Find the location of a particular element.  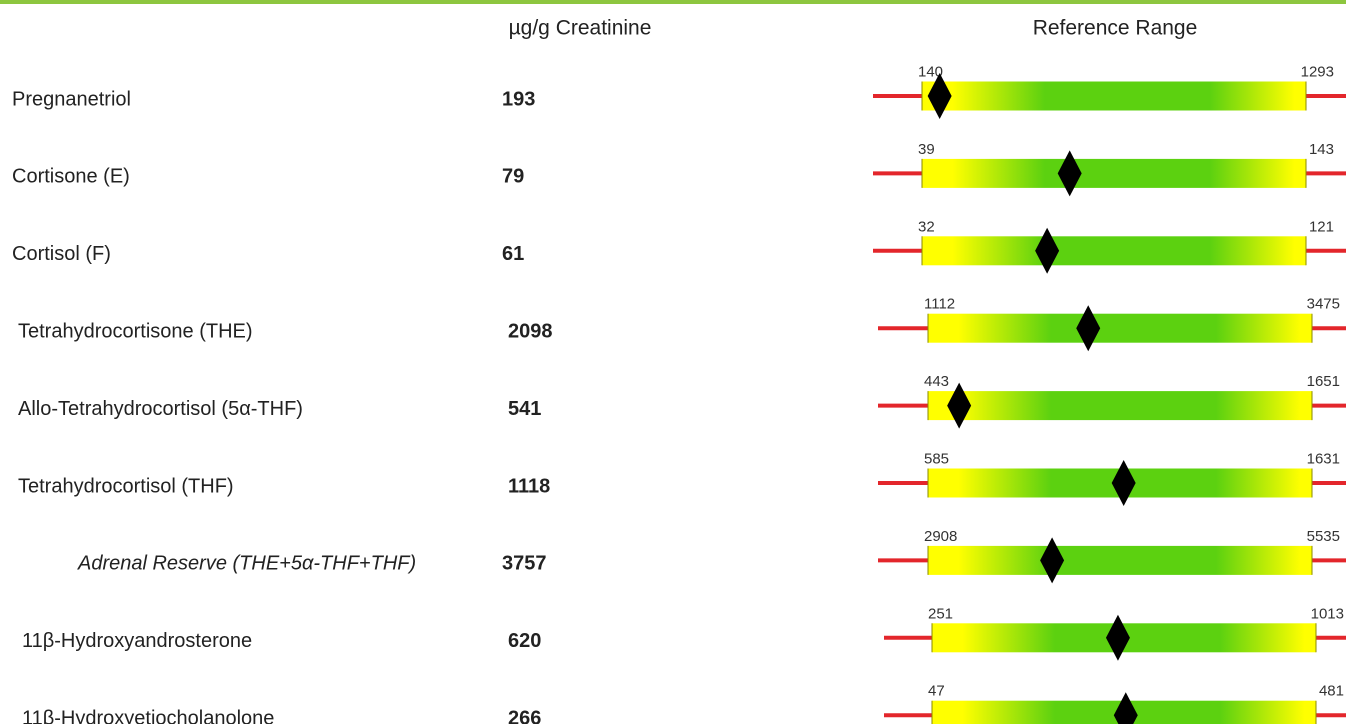

range-low-label: 1112 is located at coordinates (939, 304).